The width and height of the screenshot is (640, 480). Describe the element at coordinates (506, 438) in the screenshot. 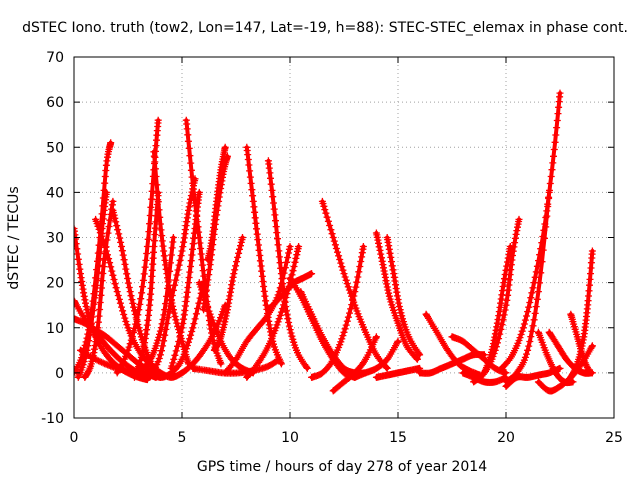

I see `x-tick-label: 20` at that location.